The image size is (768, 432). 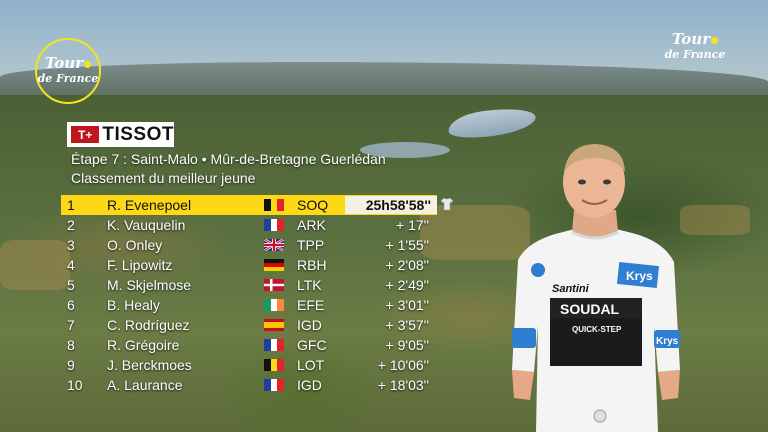 What do you see at coordinates (407, 285) in the screenshot?
I see `time-gap: + 2'49''` at bounding box center [407, 285].